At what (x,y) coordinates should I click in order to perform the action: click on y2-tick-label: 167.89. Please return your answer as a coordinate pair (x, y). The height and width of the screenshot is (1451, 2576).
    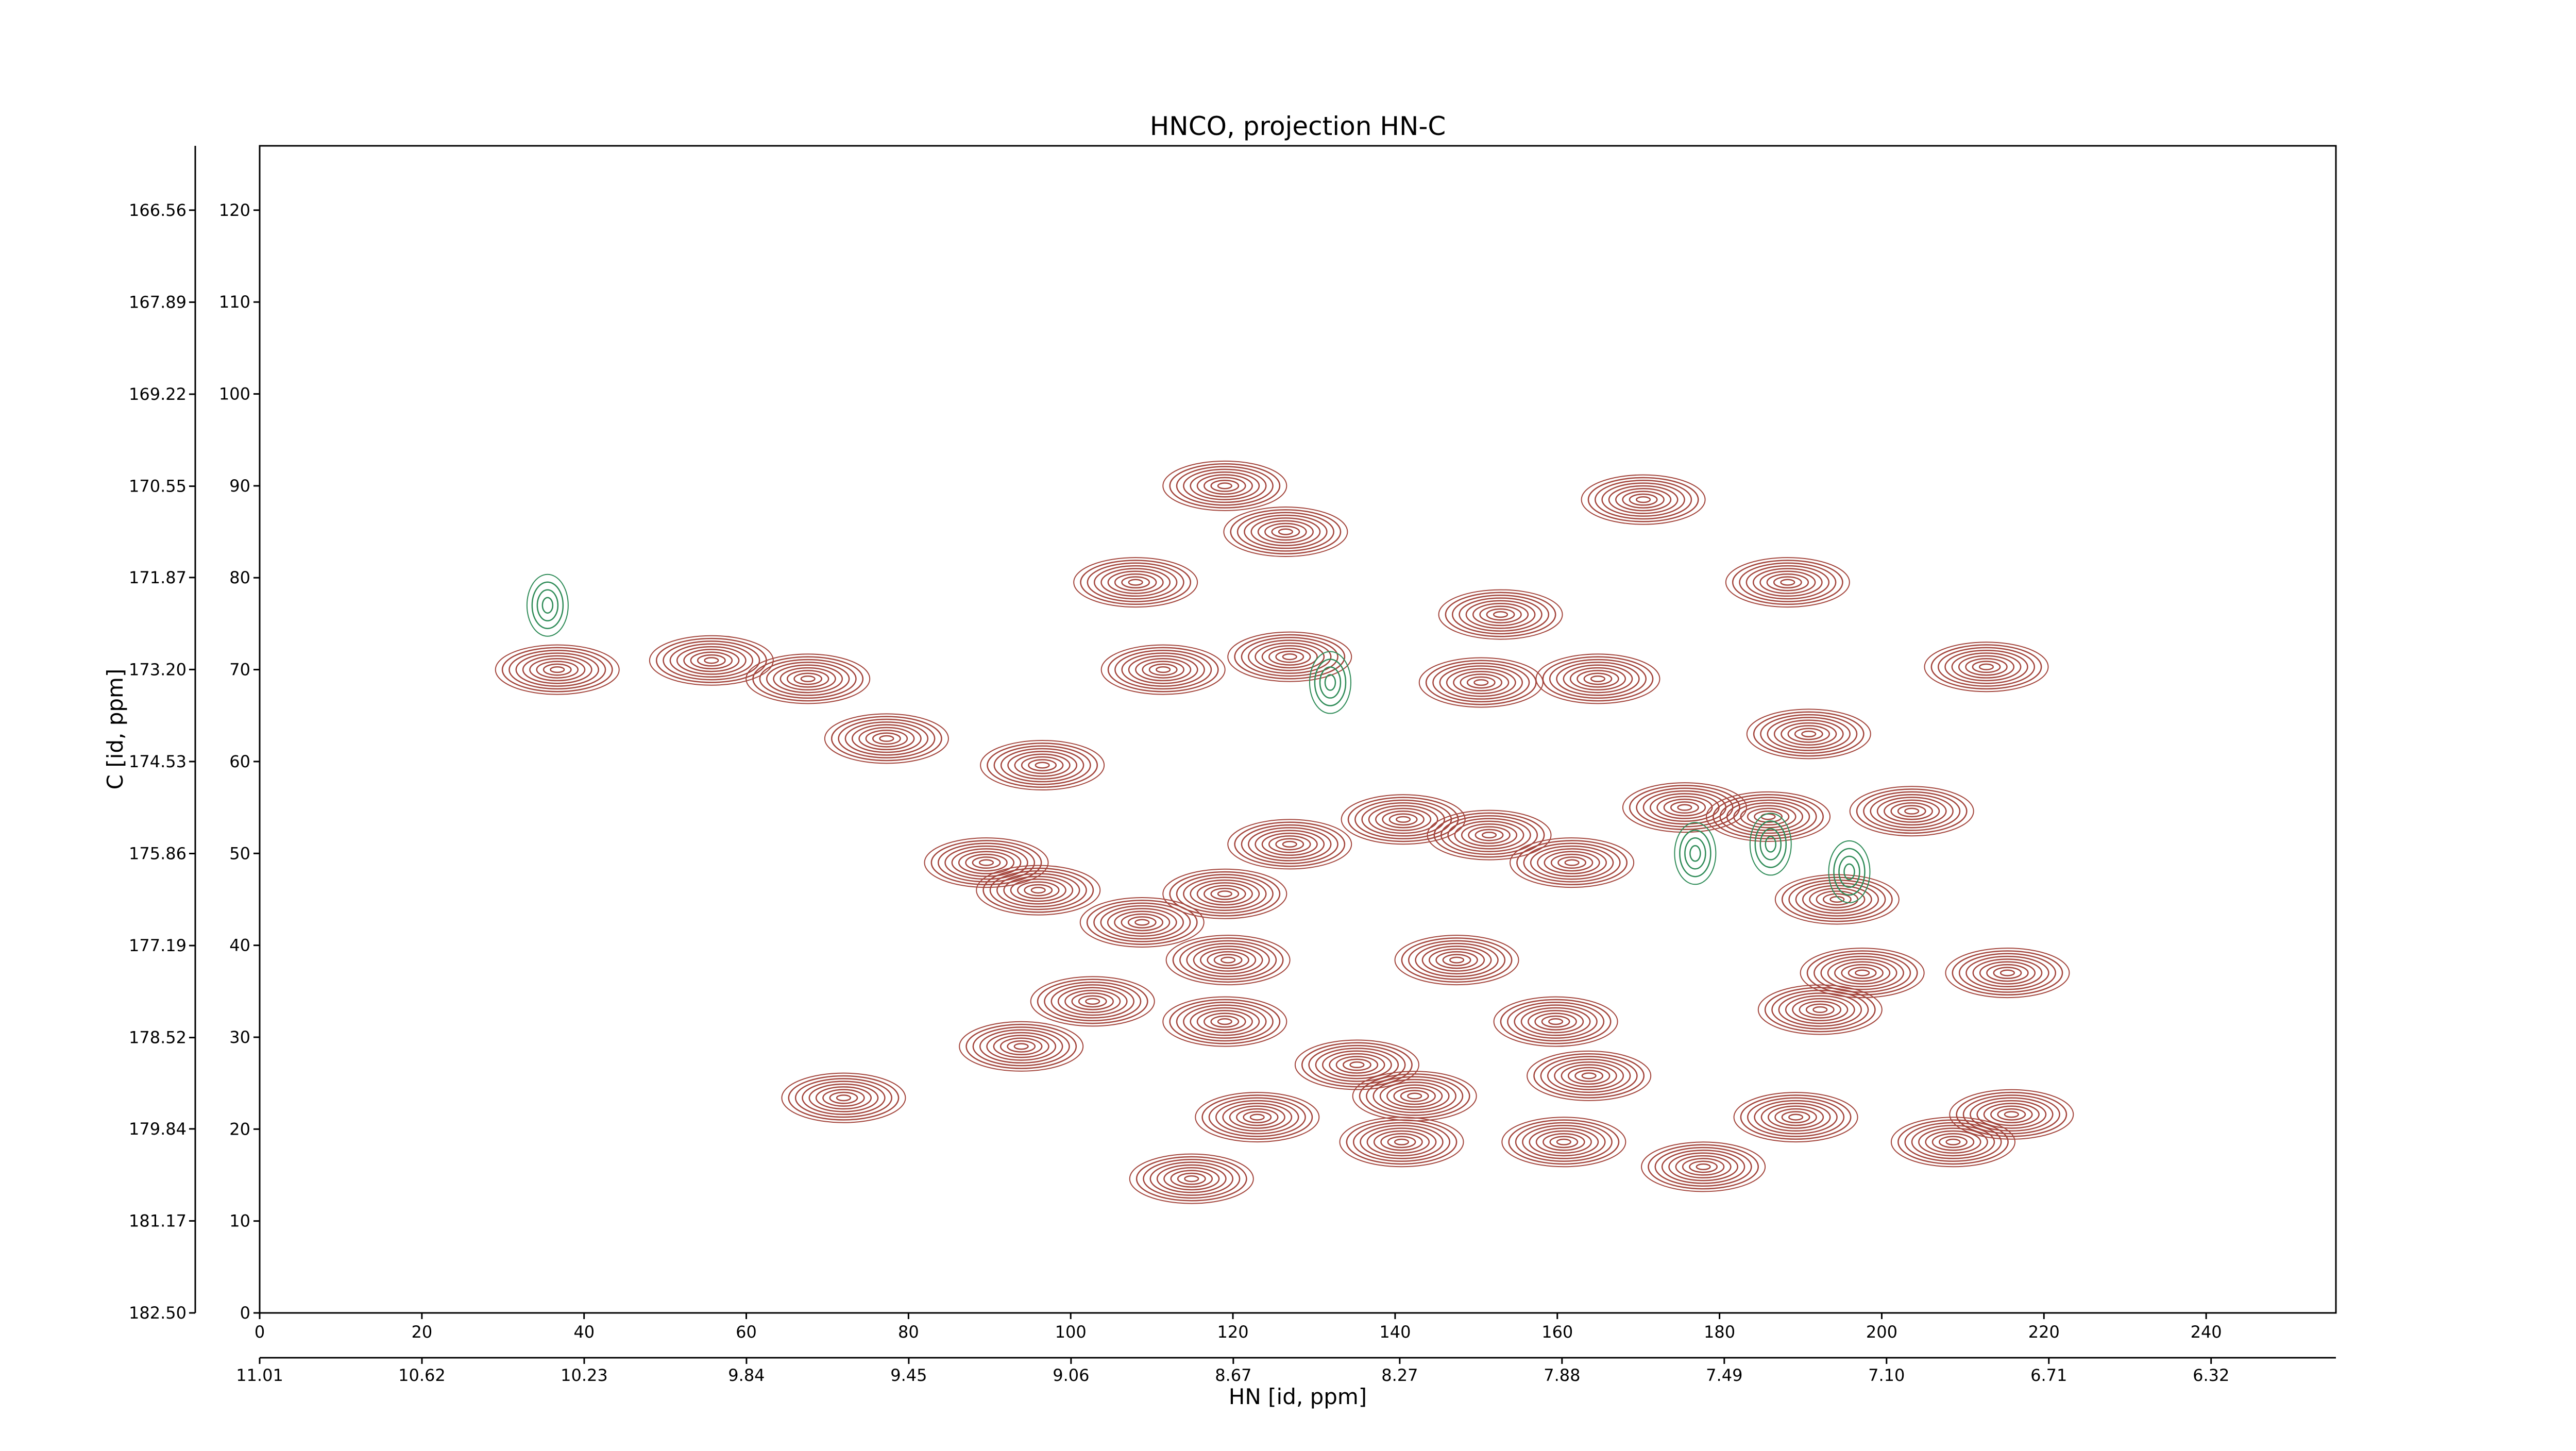
    Looking at the image, I should click on (158, 302).